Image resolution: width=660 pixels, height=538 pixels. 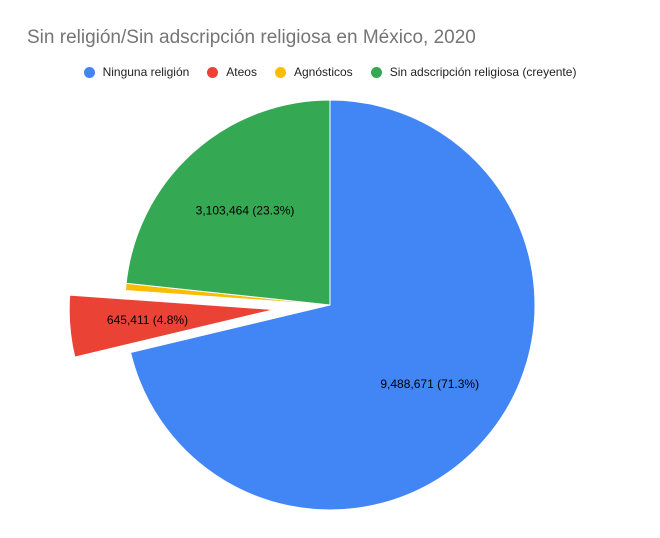 I want to click on legend-item-agnosticos: Agnósticos, so click(x=313, y=72).